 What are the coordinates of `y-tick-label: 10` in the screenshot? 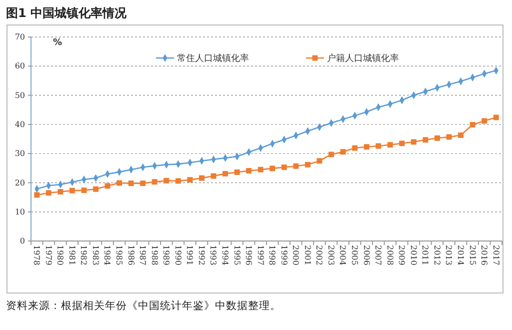 It's located at (19, 211).